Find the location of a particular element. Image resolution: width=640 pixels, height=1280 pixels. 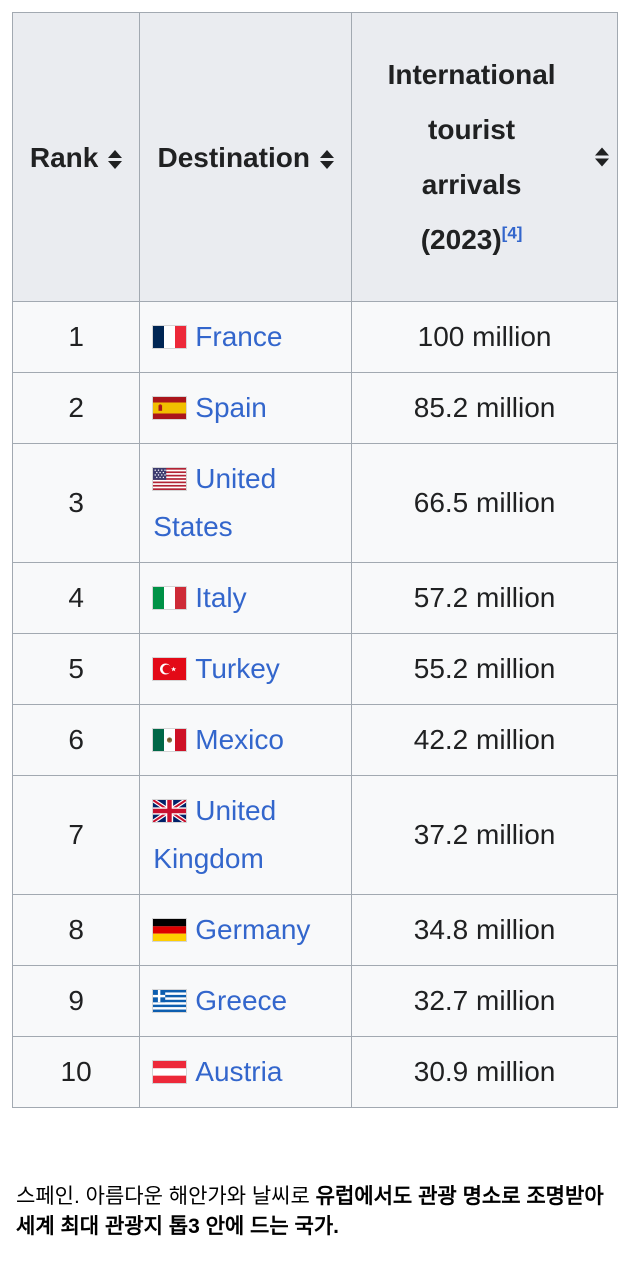

table-row: 2 Spain 85.2 million is located at coordinates (314, 408).